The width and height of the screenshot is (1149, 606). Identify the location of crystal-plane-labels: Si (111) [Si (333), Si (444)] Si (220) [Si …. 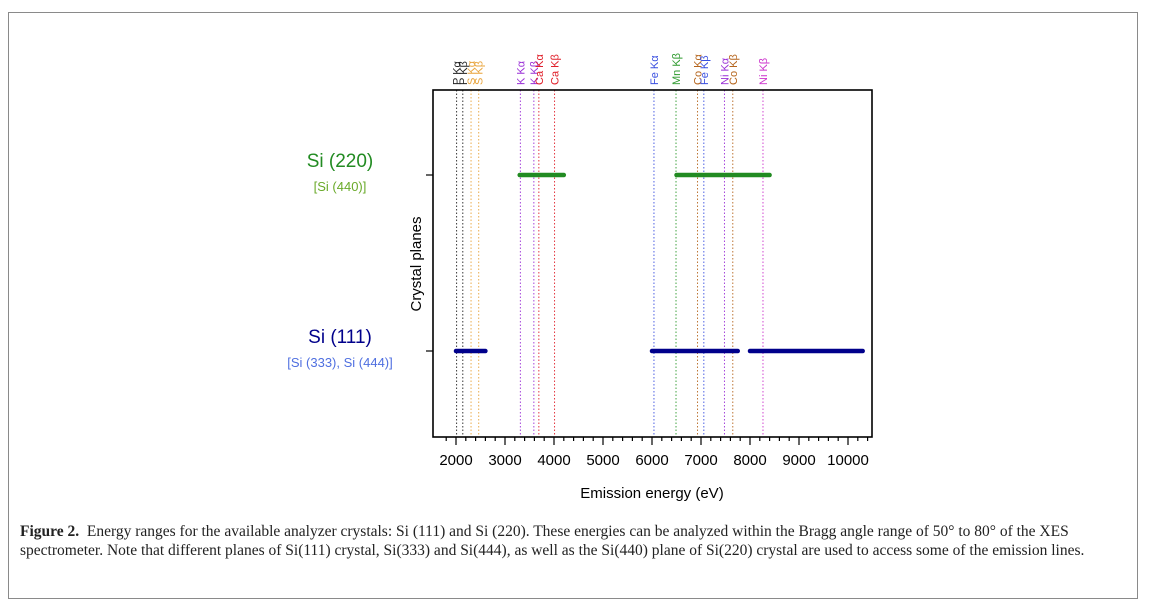
(340, 260).